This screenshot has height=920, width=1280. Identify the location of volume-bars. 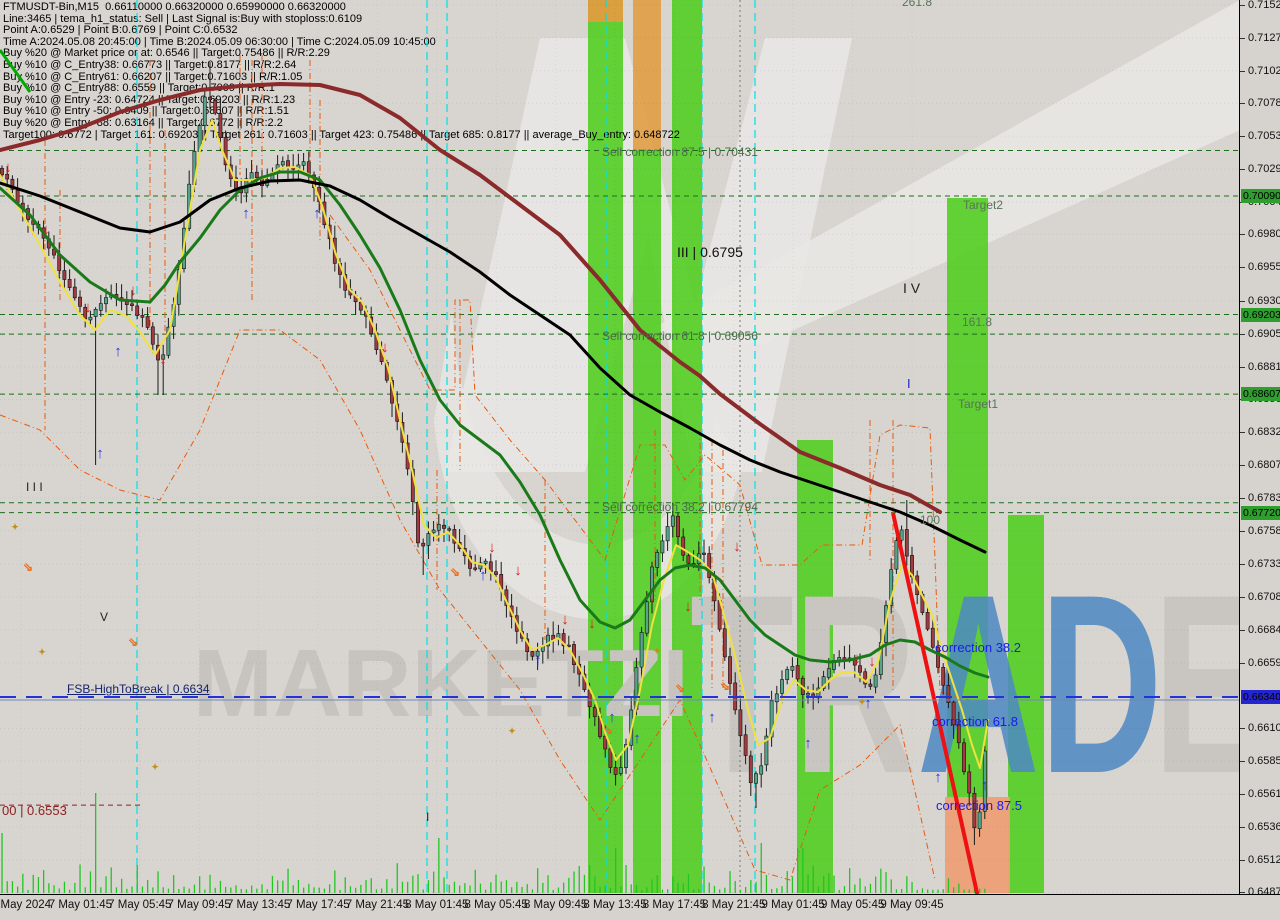
(493, 843).